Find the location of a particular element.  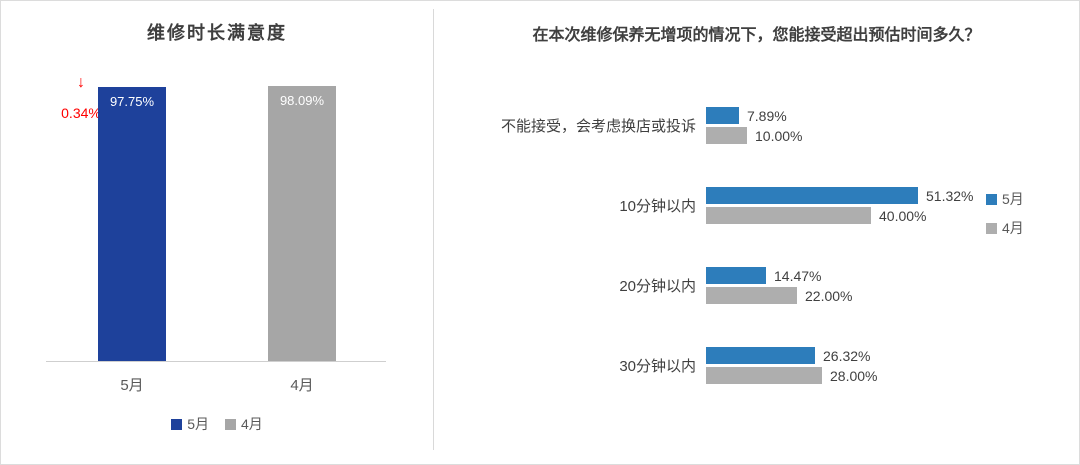

vertical-divider is located at coordinates (433, 229).